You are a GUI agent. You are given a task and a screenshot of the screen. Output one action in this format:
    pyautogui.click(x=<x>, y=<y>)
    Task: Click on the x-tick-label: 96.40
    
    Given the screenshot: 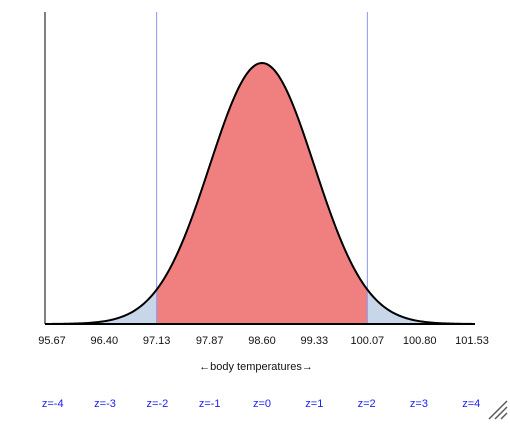 What is the action you would take?
    pyautogui.click(x=105, y=341)
    